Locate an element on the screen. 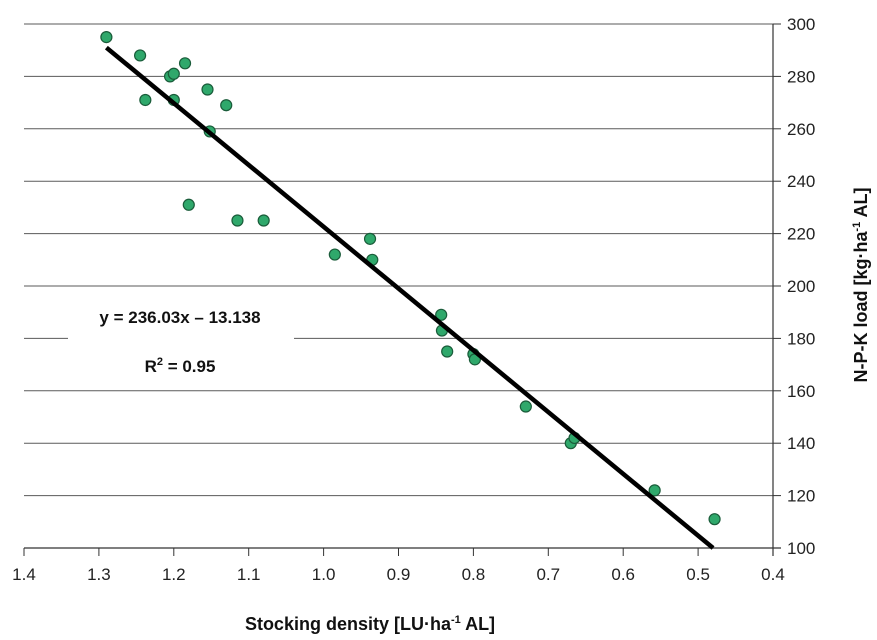 The image size is (877, 640). x-tick-label: 0.9 is located at coordinates (399, 574).